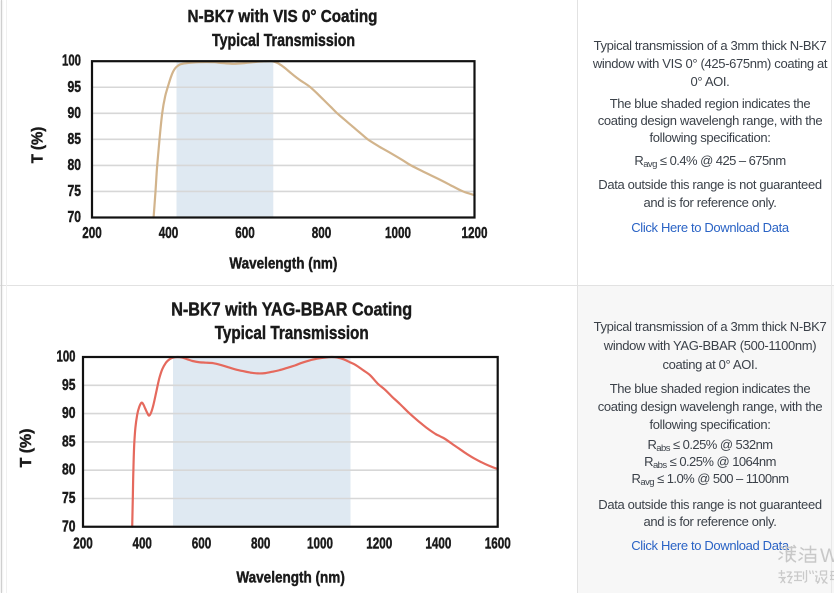 The width and height of the screenshot is (834, 593). Describe the element at coordinates (283, 16) in the screenshot. I see `svg-text: N-BK7 with VIS 0° Coating` at that location.